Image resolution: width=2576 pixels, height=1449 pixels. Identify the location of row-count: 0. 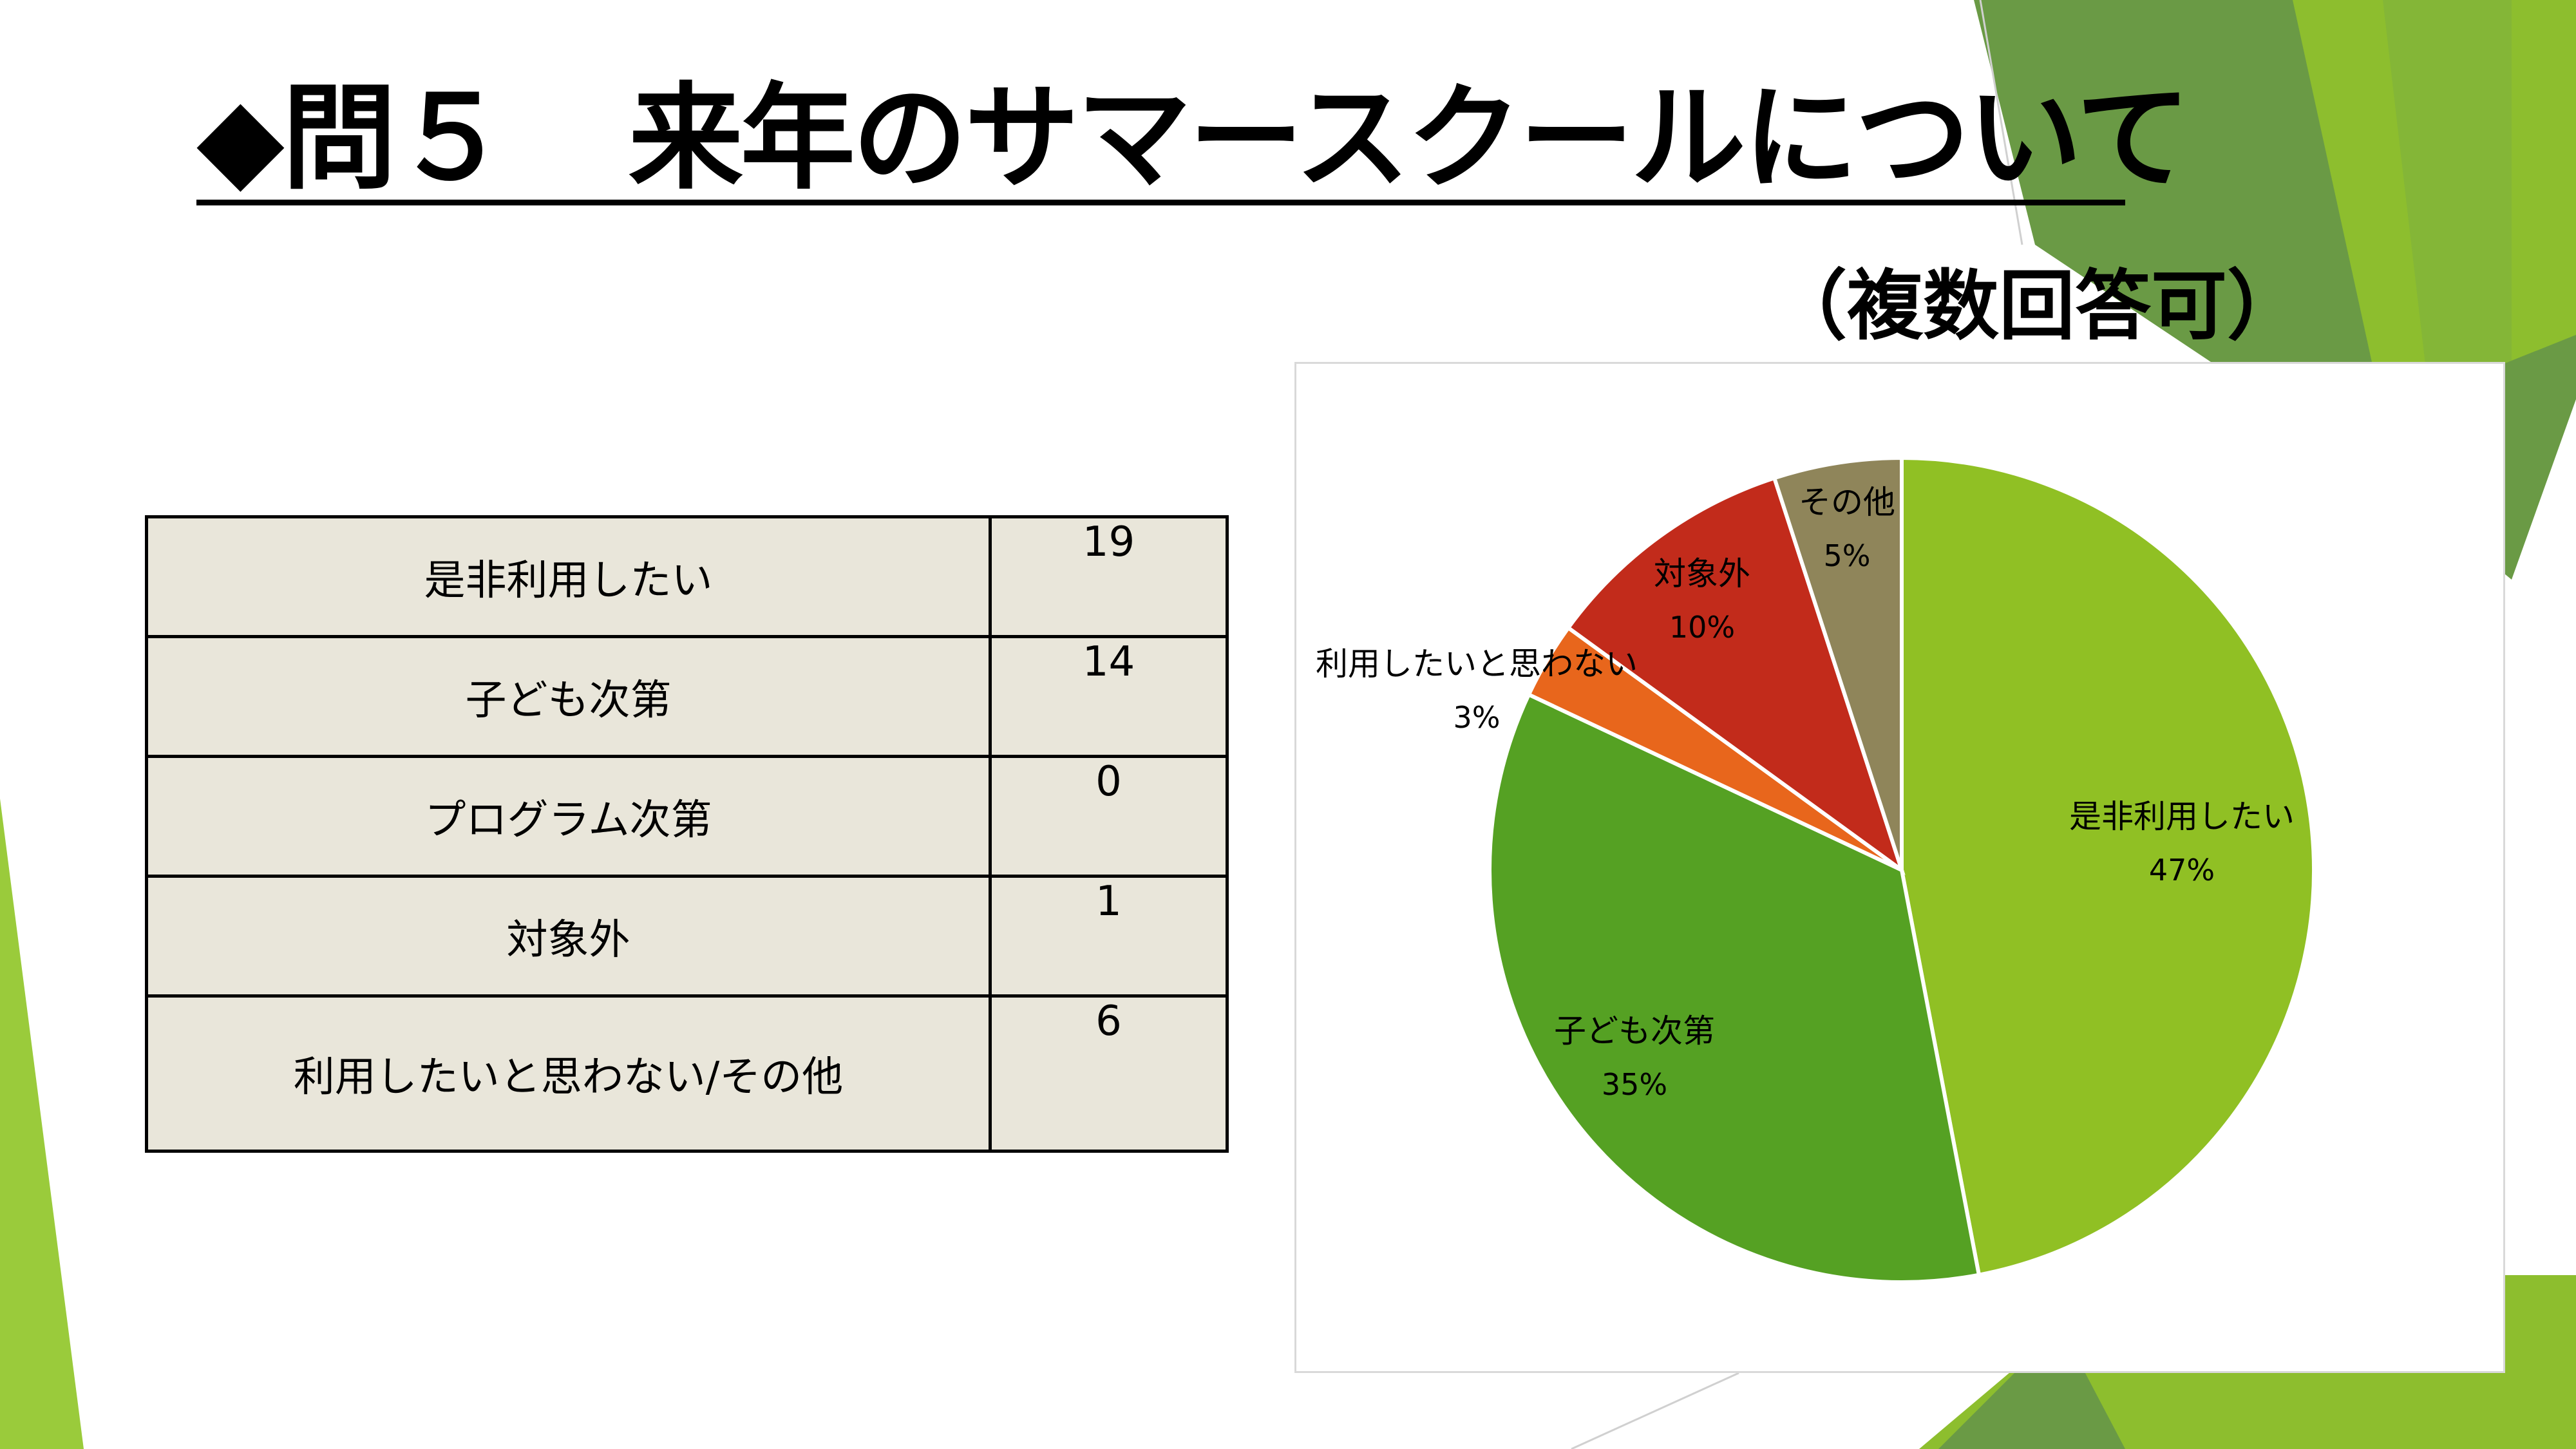
(1109, 816).